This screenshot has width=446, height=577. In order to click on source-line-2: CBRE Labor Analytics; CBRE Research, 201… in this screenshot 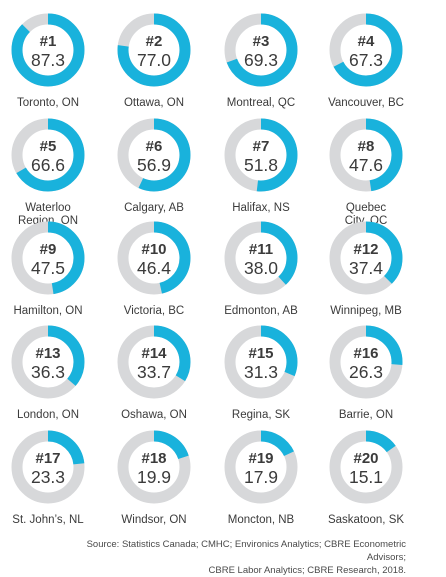, I will do `click(307, 570)`.